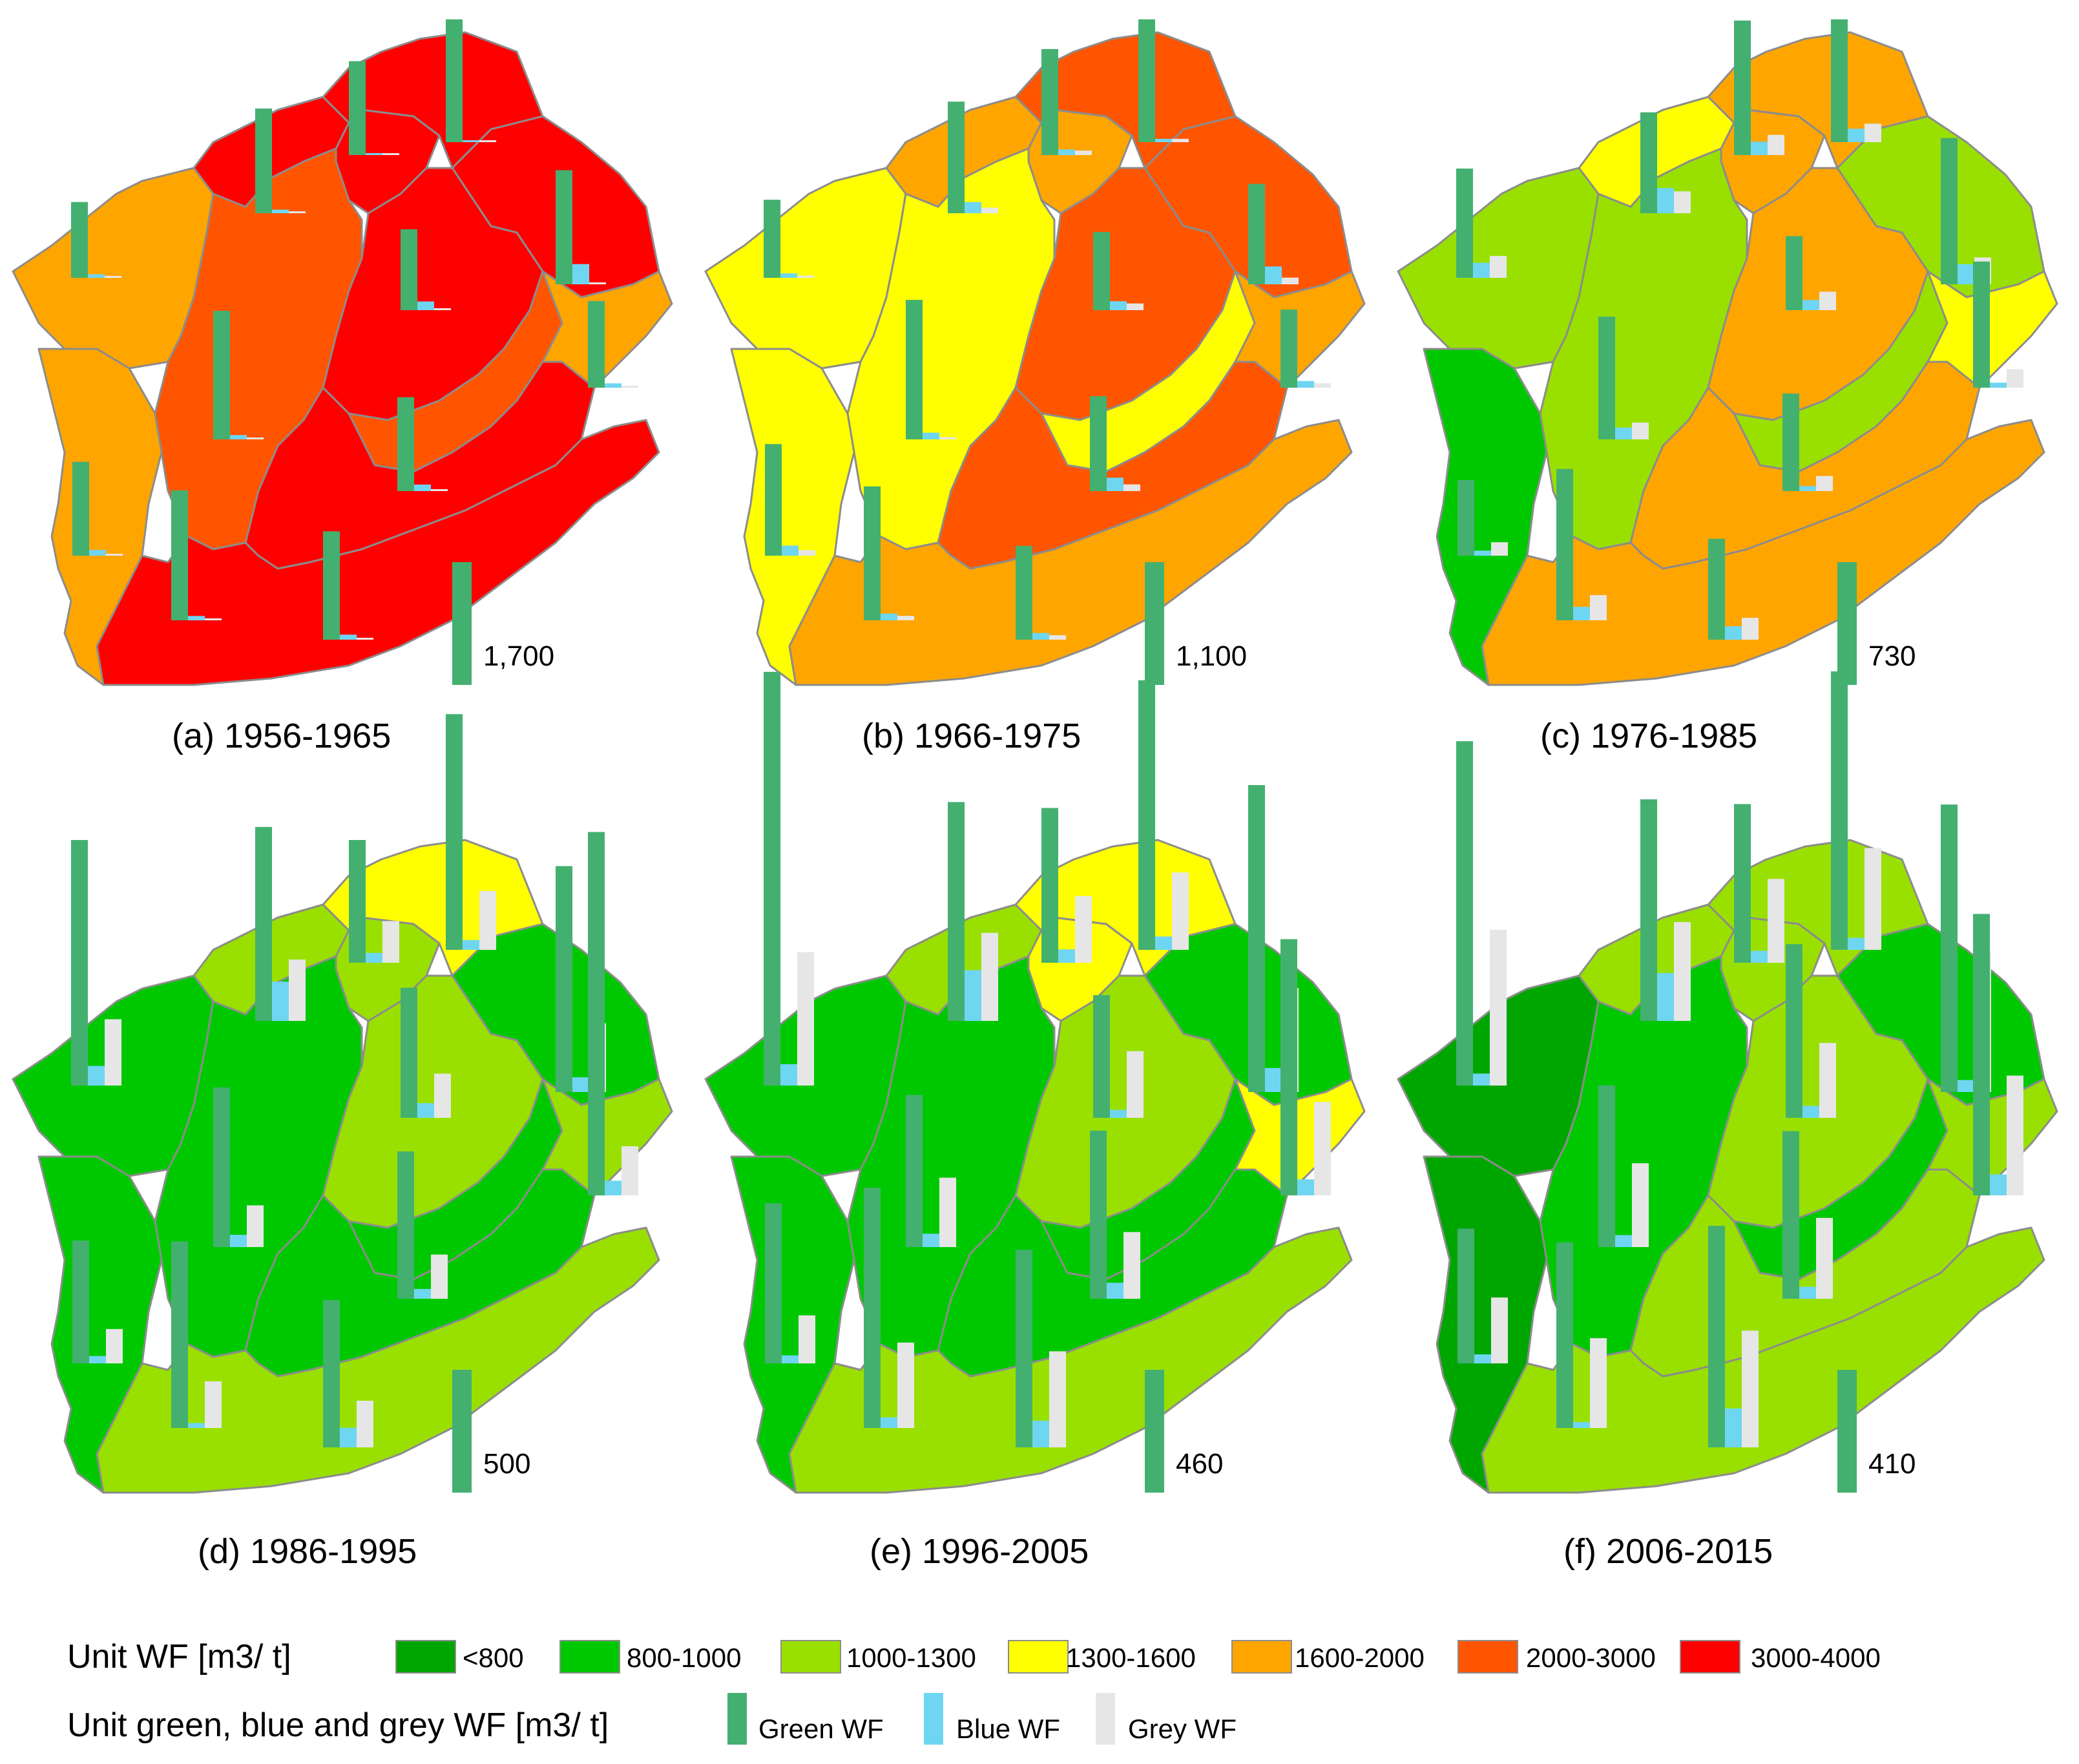 This screenshot has height=1764, width=2079. I want to click on scale-label: 1,700, so click(518, 656).